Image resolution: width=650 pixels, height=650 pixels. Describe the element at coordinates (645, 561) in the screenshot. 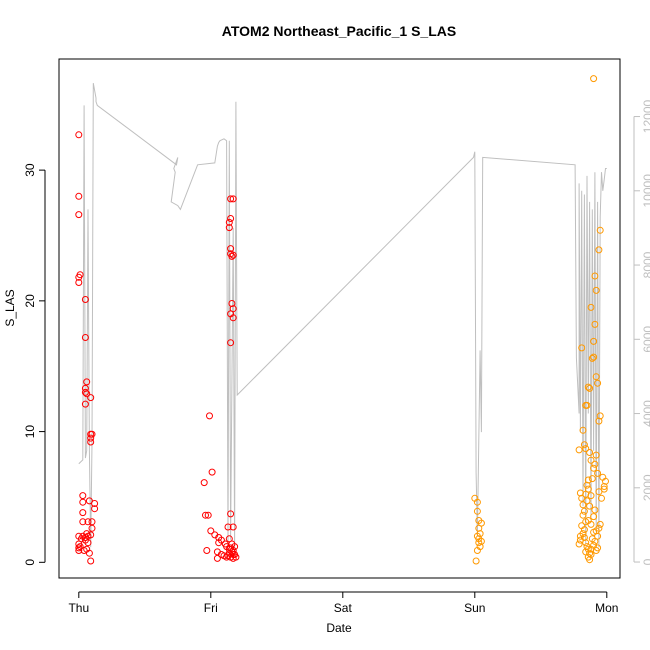

I see `y2-tick-label: 0` at that location.